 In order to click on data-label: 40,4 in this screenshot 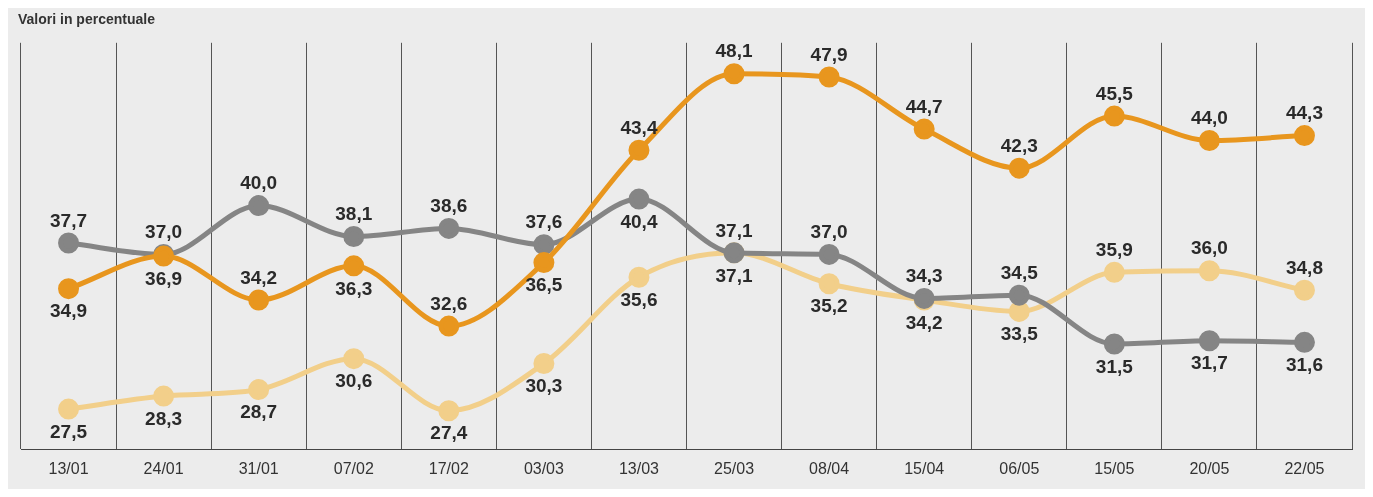, I will do `click(639, 221)`.